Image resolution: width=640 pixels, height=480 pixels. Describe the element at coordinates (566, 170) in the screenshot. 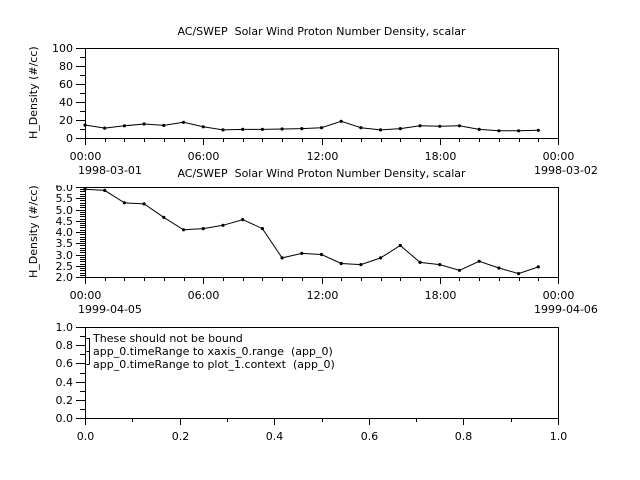

I see `end-date-label: 1998-03-02` at that location.